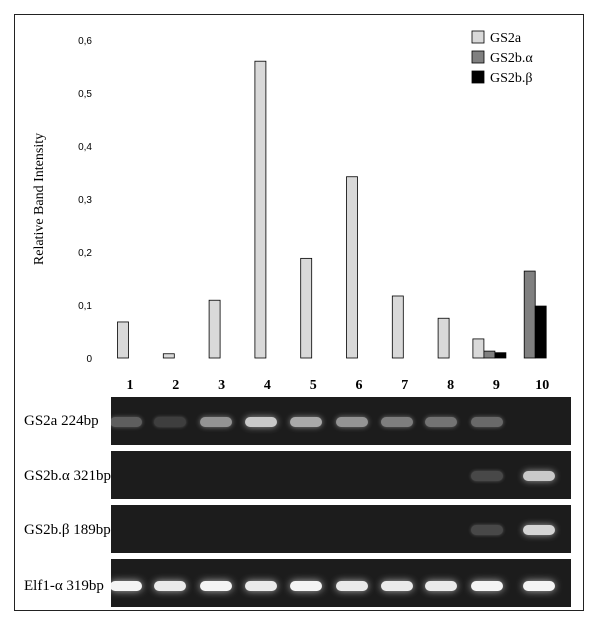 This screenshot has width=600, height=627. What do you see at coordinates (542, 385) in the screenshot?
I see `x-tick-label: 10` at bounding box center [542, 385].